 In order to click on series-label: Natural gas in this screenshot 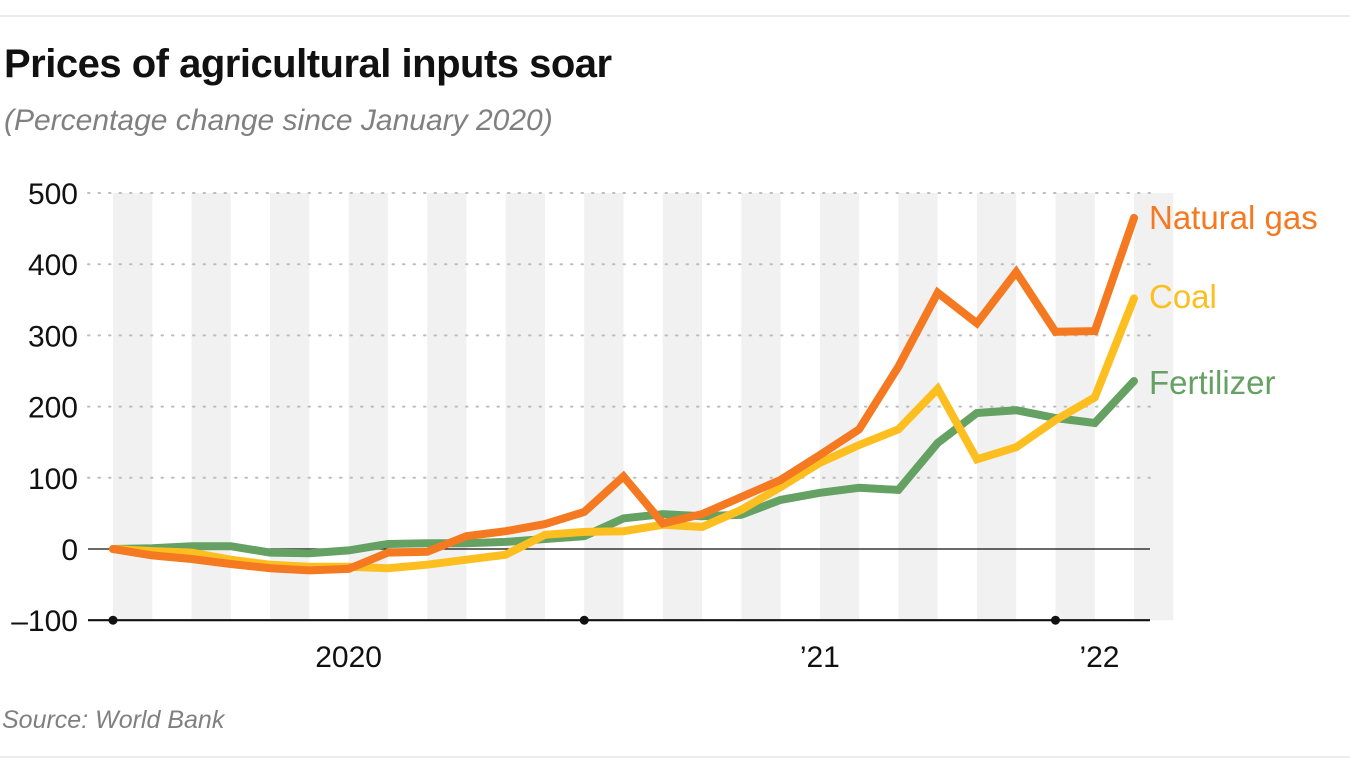, I will do `click(1233, 217)`.